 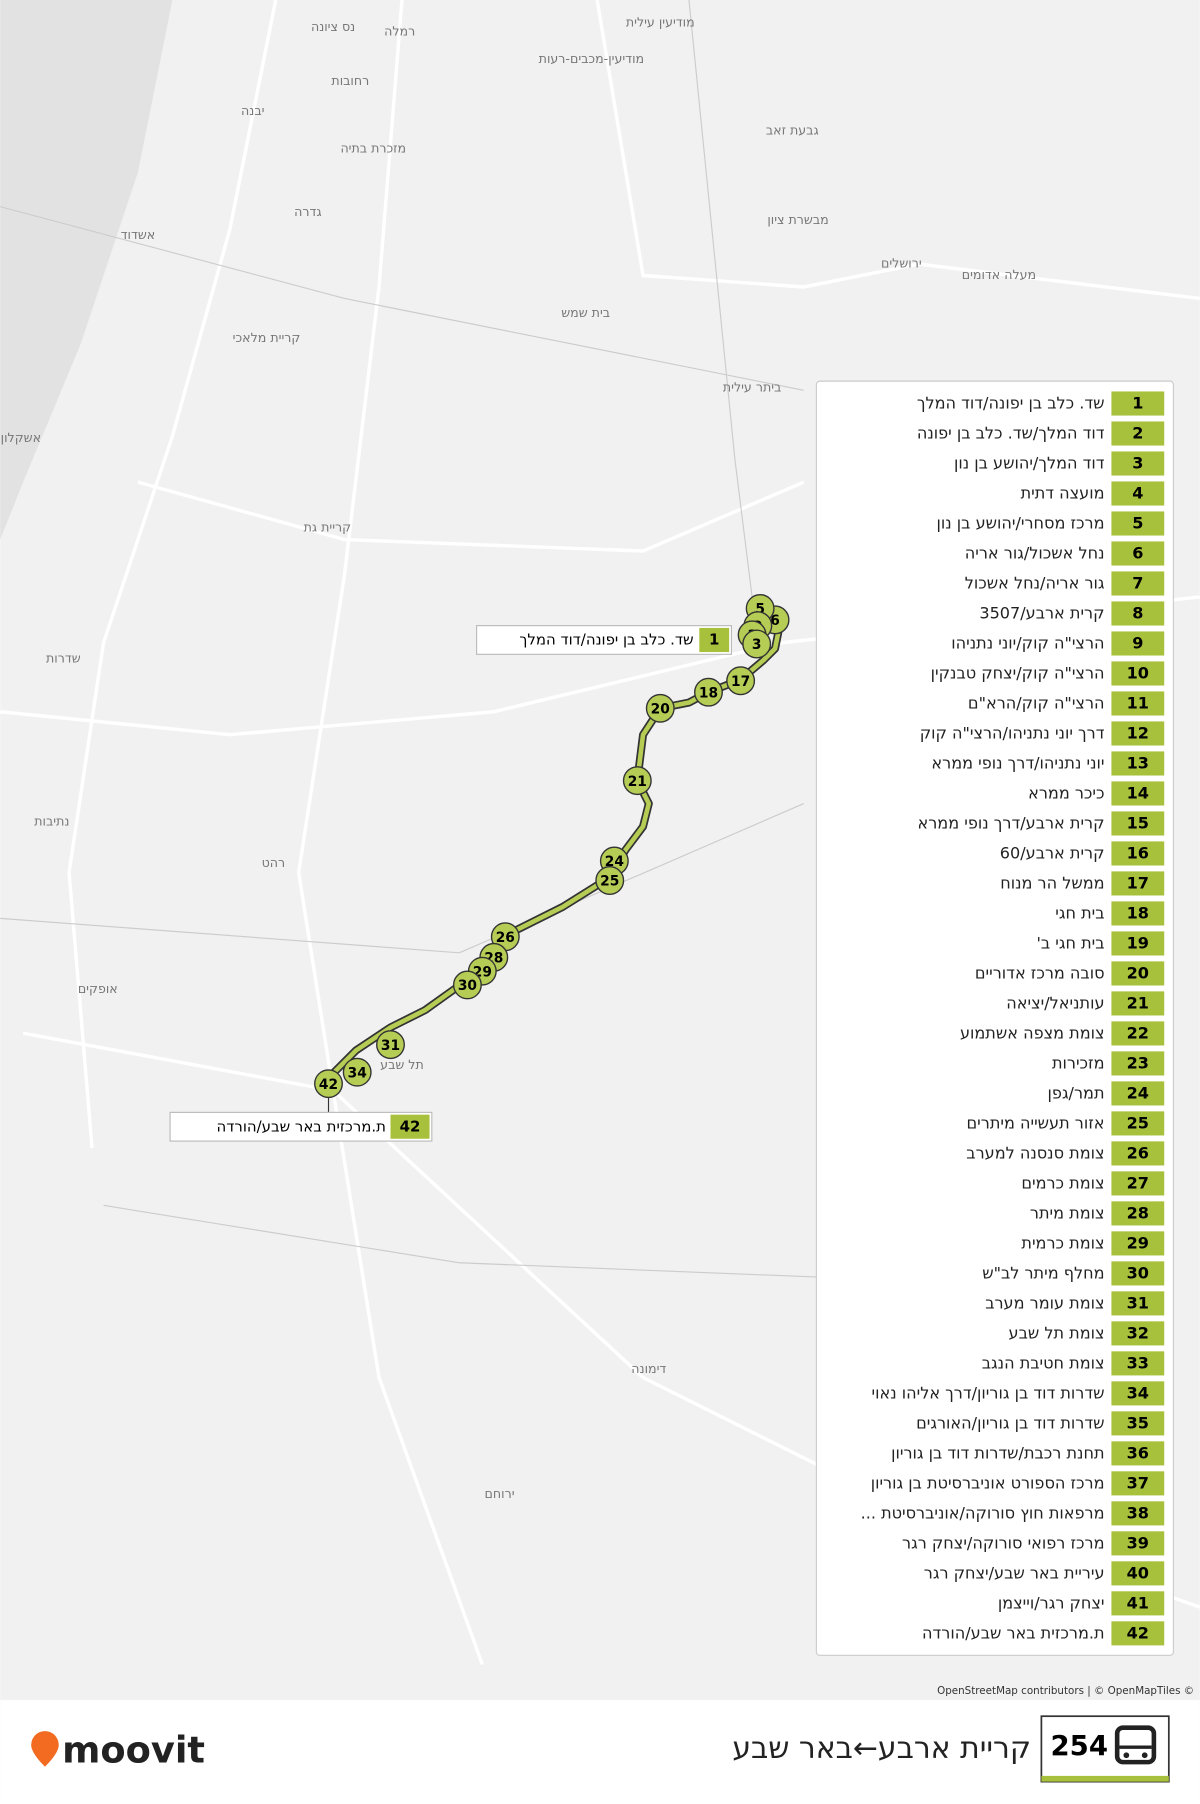 What do you see at coordinates (1080, 1746) in the screenshot?
I see `route-number: 254` at bounding box center [1080, 1746].